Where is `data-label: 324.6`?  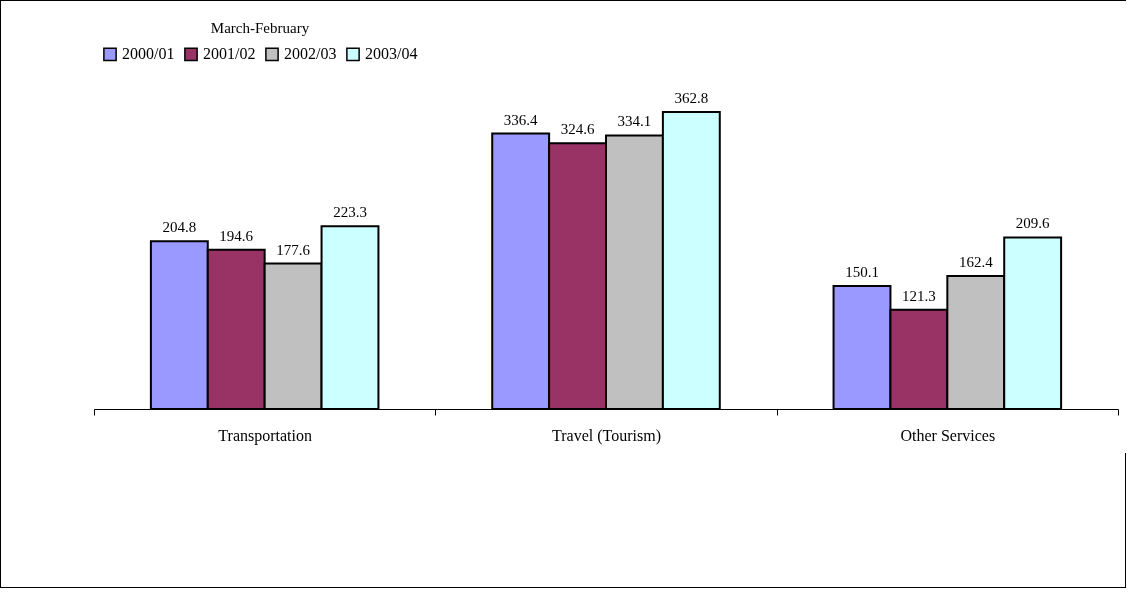
data-label: 324.6 is located at coordinates (577, 129).